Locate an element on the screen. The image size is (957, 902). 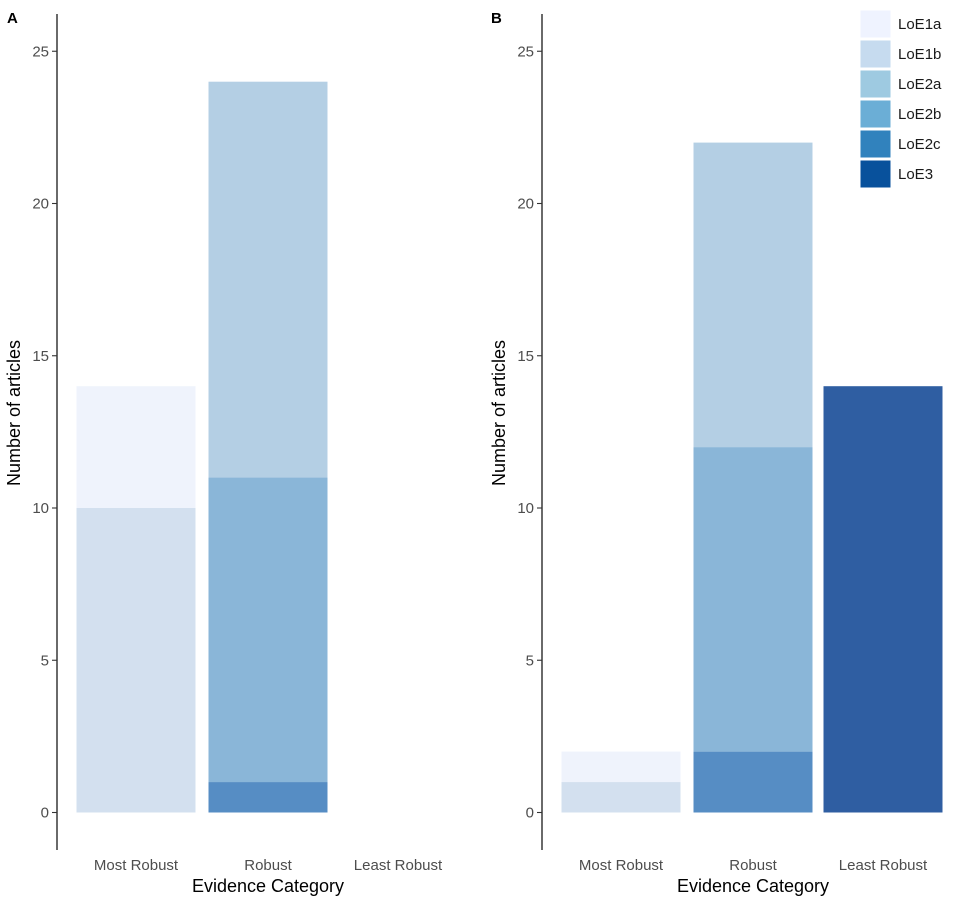
bar-b-most-robust-loe1a is located at coordinates (621, 767).